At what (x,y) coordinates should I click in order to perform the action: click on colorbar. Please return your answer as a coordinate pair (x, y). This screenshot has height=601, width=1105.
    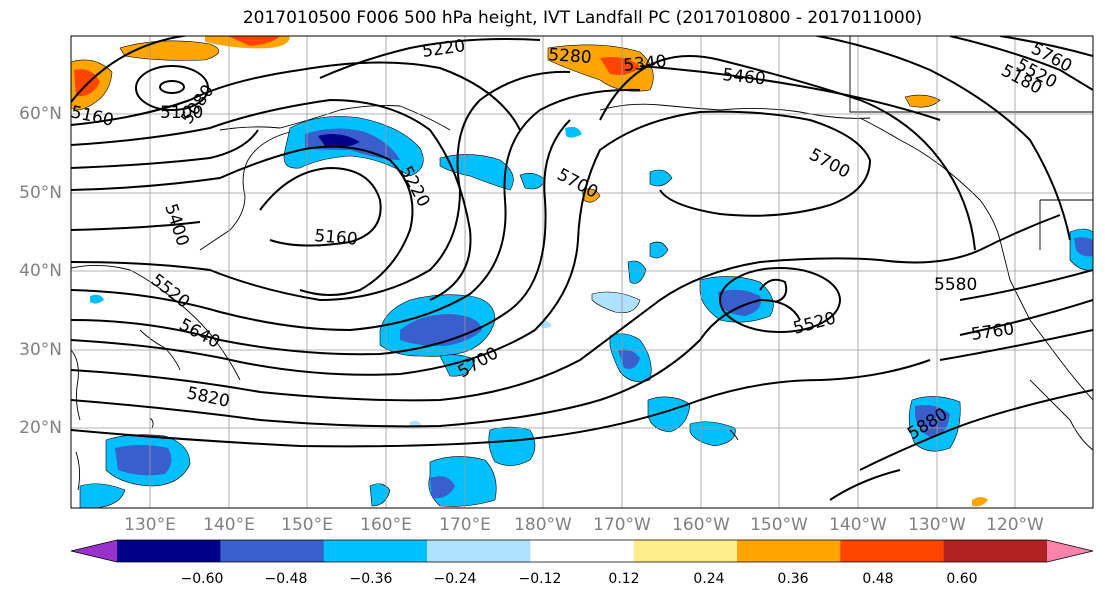
    Looking at the image, I should click on (582, 551).